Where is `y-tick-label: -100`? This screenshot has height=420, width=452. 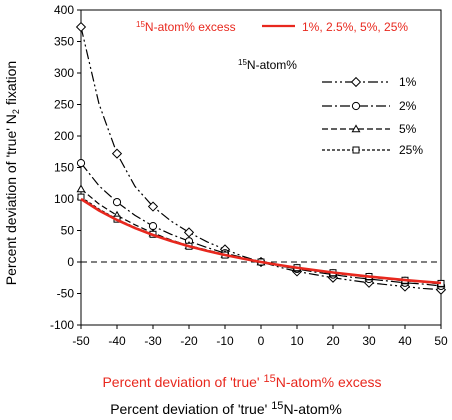
y-tick-label: -100 is located at coordinates (62, 325).